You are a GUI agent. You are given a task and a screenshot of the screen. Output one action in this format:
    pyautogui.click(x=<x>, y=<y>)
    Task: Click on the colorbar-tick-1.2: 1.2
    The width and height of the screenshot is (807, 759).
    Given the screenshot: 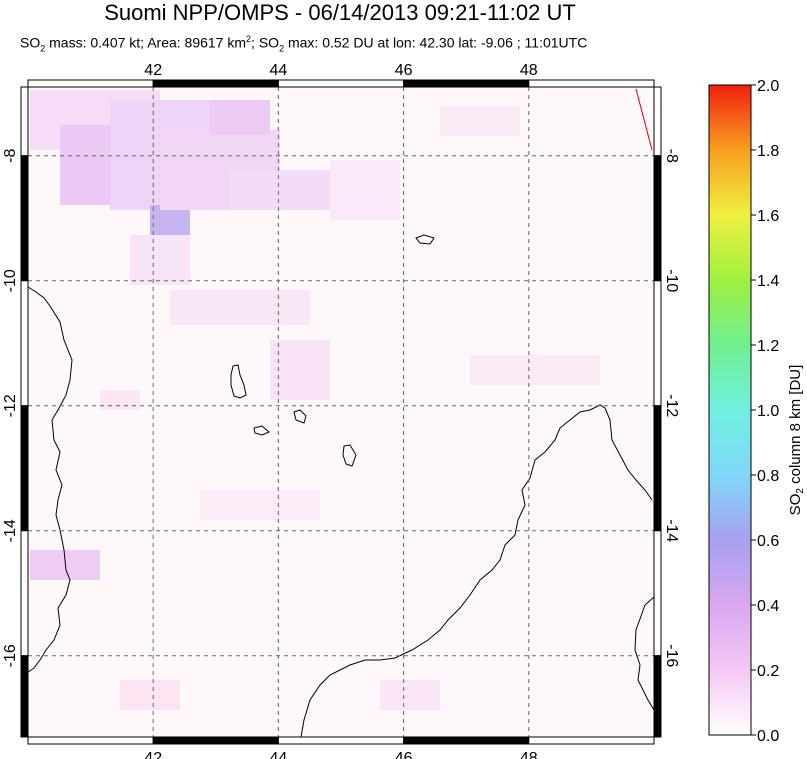 What is the action you would take?
    pyautogui.click(x=768, y=346)
    